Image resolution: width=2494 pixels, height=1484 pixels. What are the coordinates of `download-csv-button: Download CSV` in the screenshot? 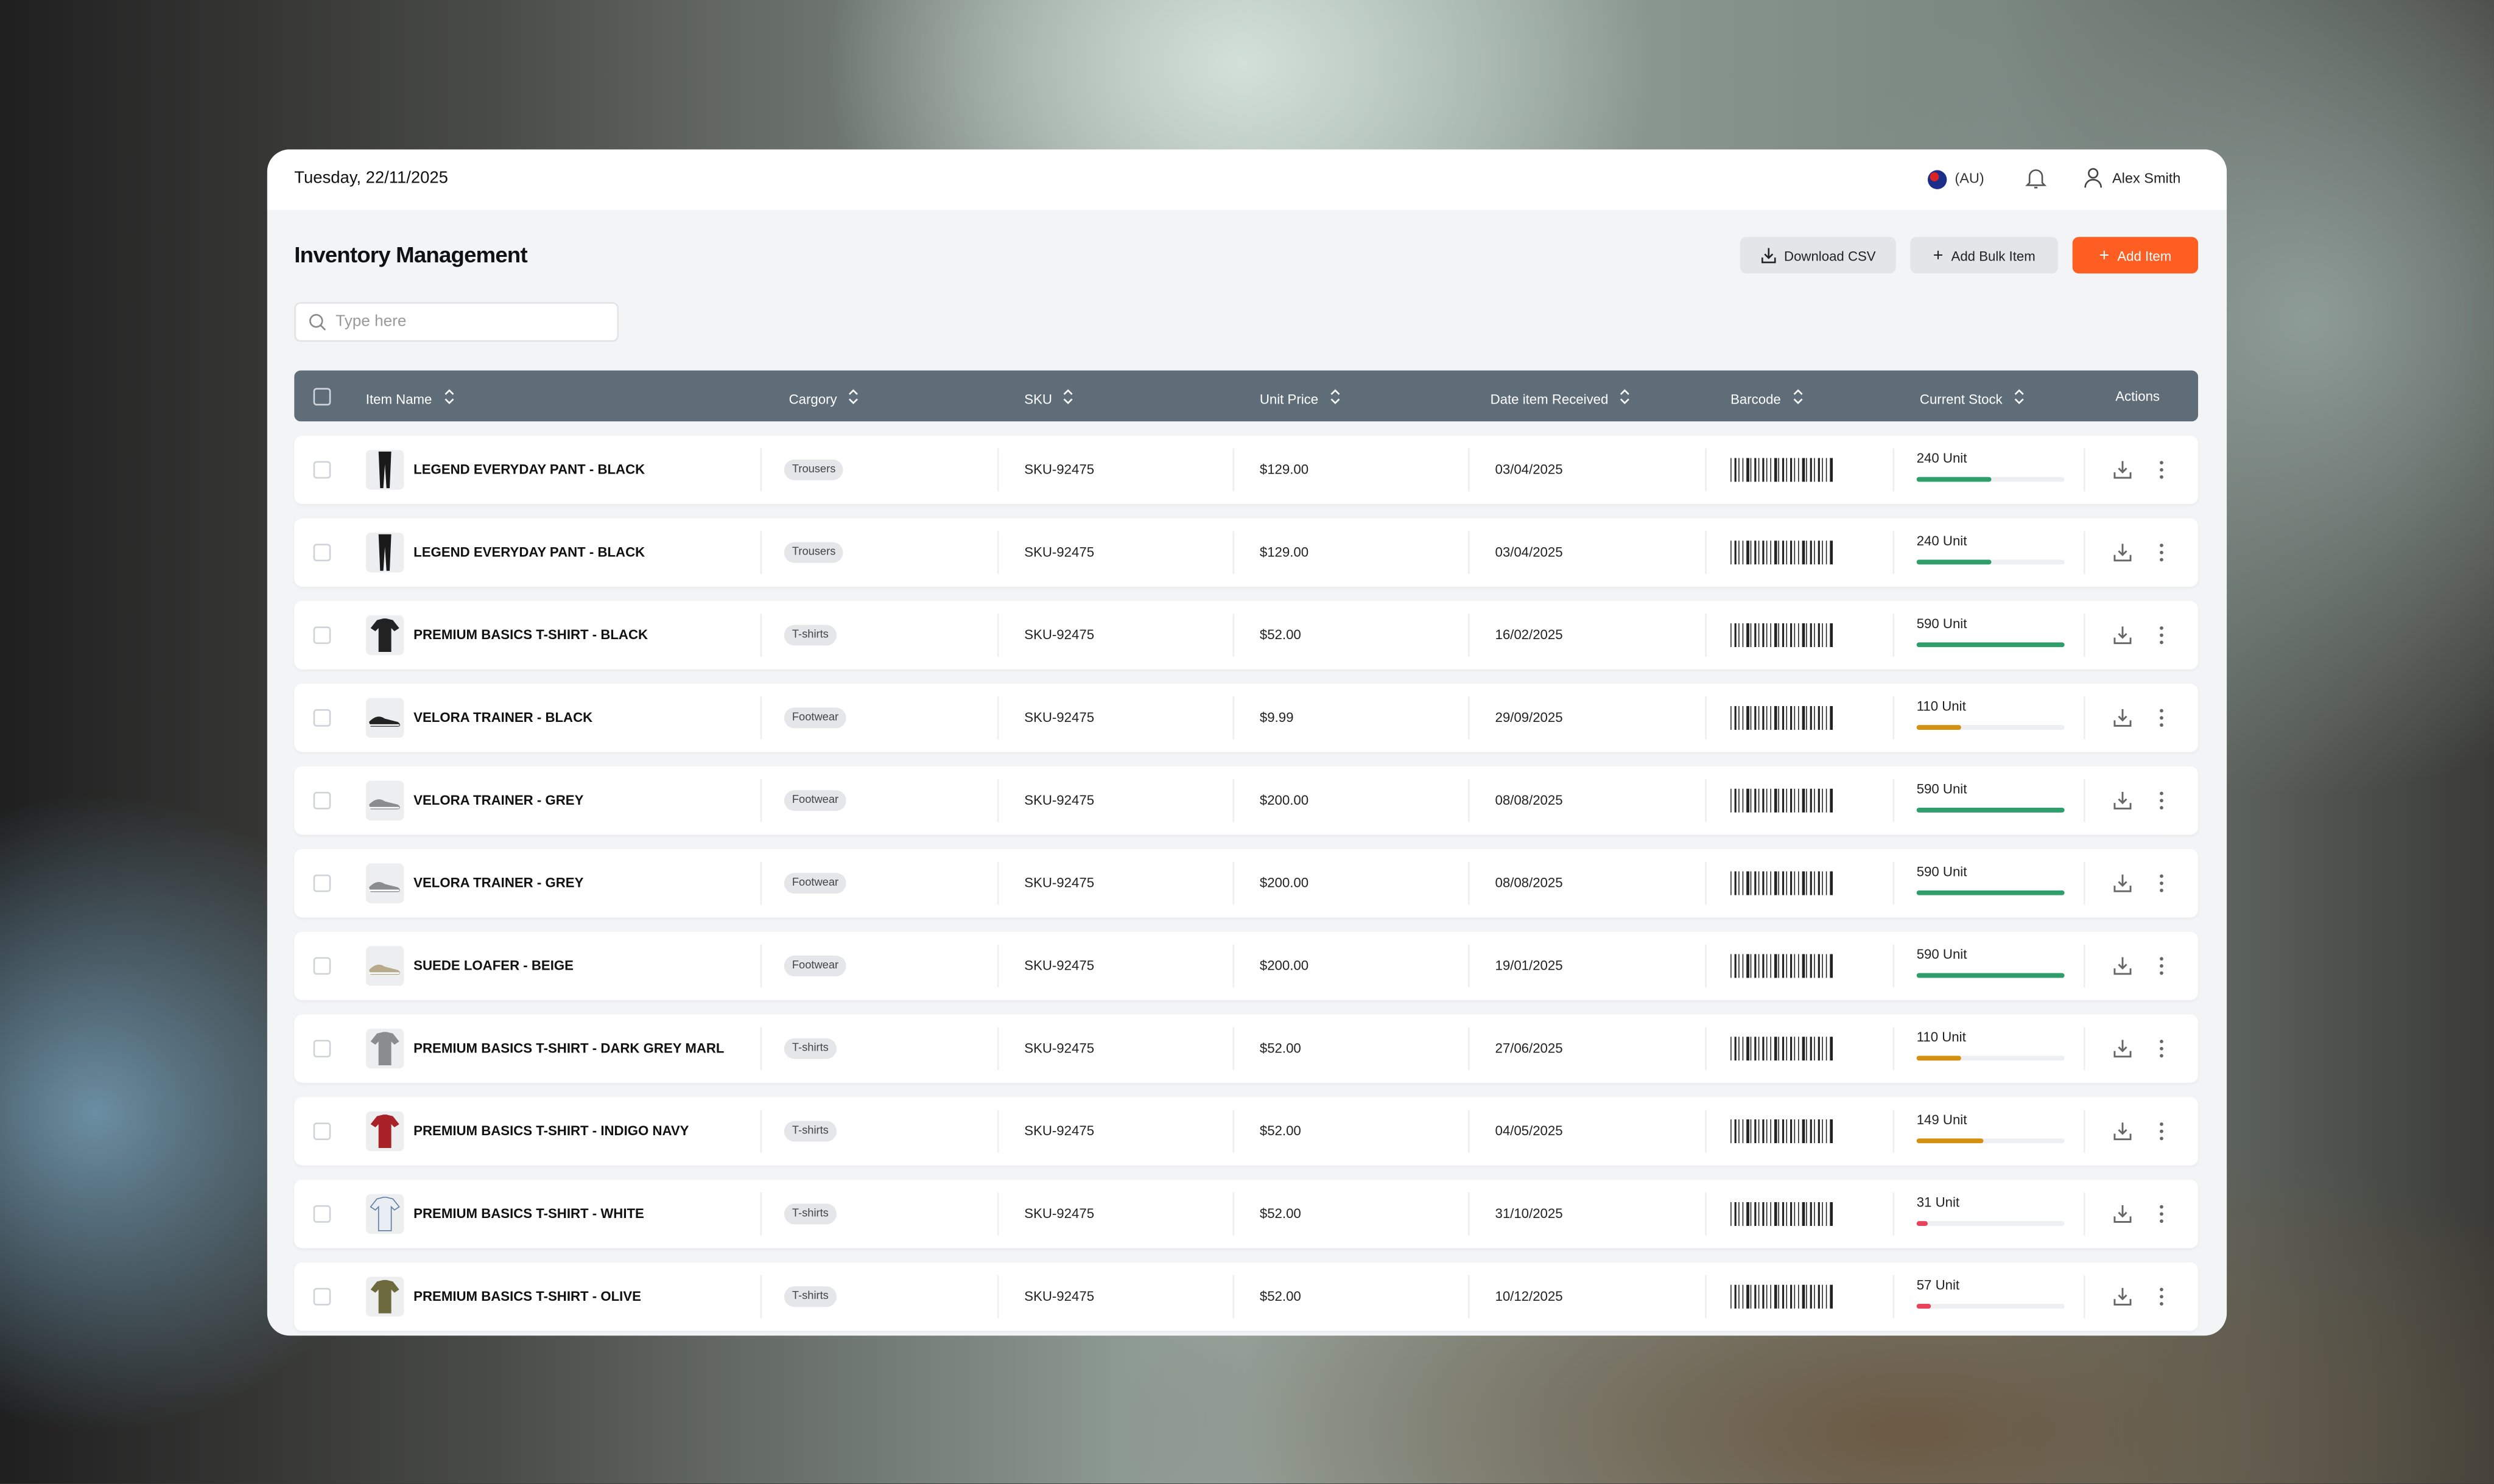 It's located at (1818, 256).